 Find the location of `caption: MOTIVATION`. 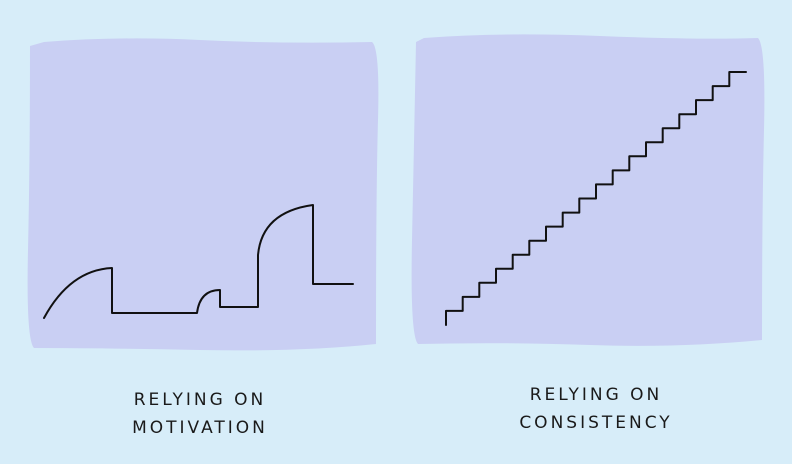

caption: MOTIVATION is located at coordinates (200, 428).